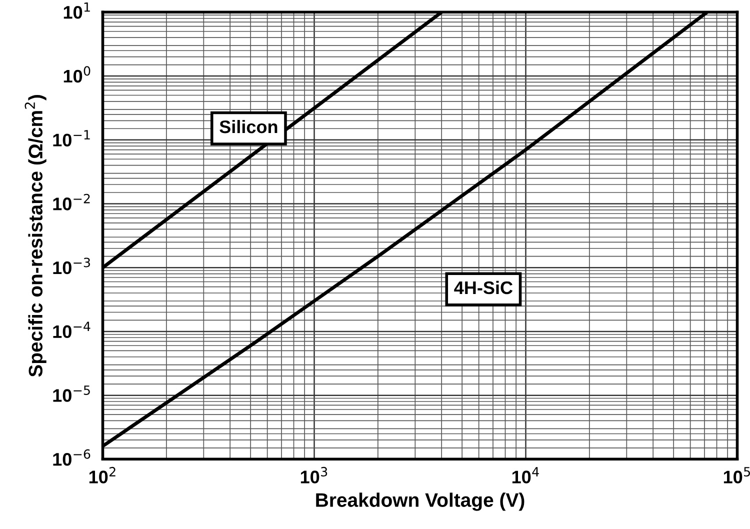 Image resolution: width=750 pixels, height=529 pixels. What do you see at coordinates (71, 330) in the screenshot?
I see `y-tick-label: 10$^{−4}$` at bounding box center [71, 330].